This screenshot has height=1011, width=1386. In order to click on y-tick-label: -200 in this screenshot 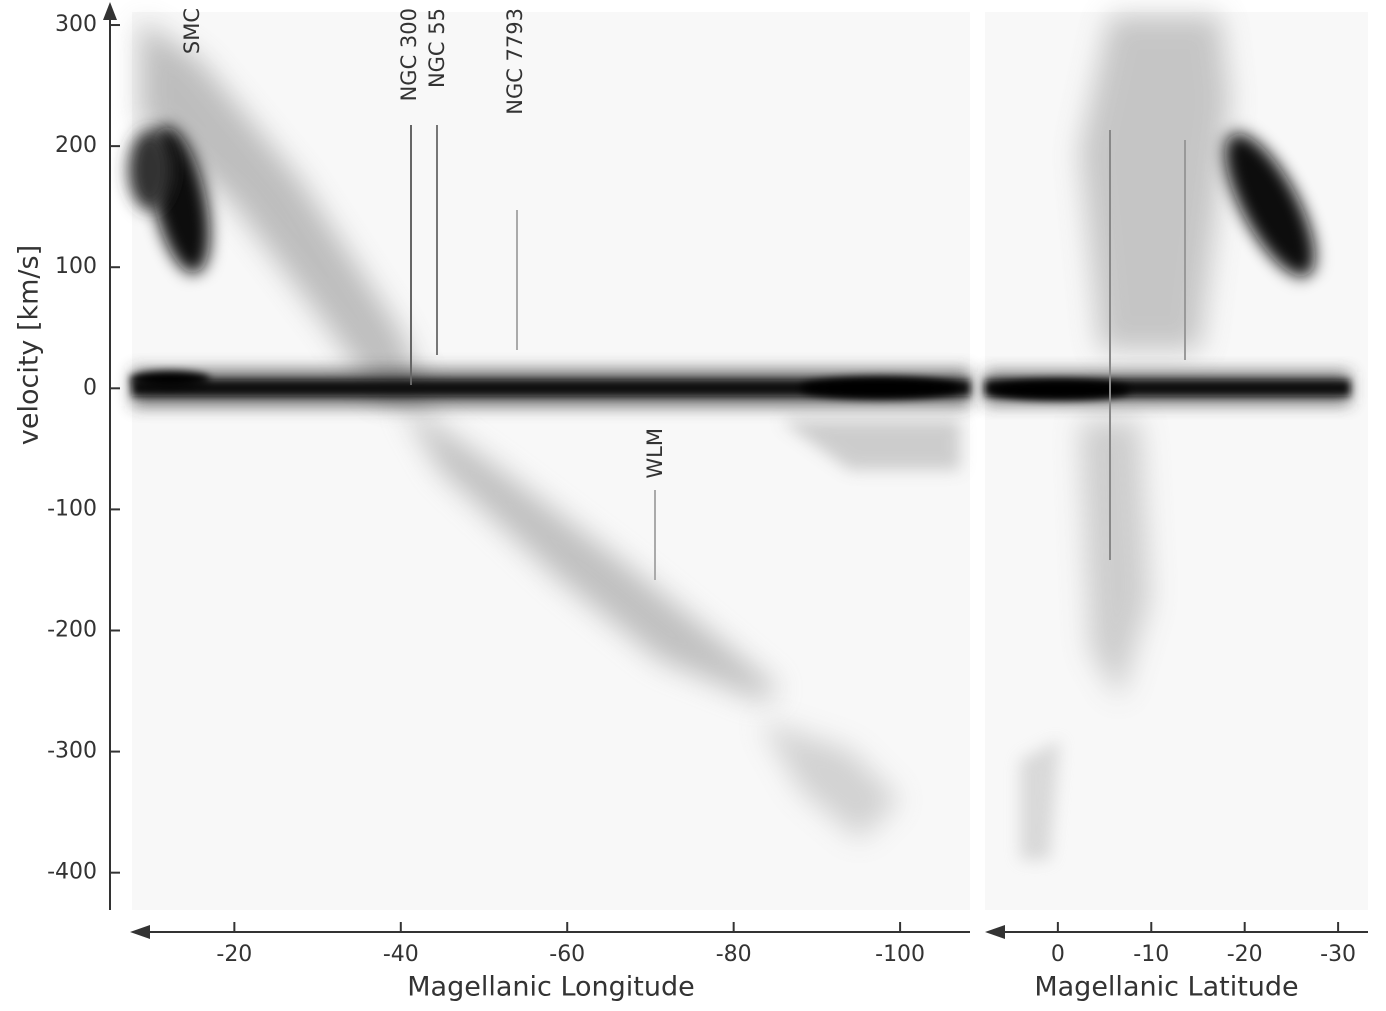, I will do `click(72, 629)`.